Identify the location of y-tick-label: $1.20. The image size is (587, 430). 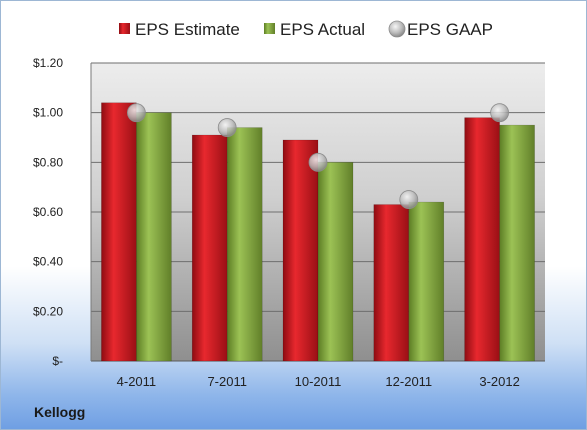
(48, 63).